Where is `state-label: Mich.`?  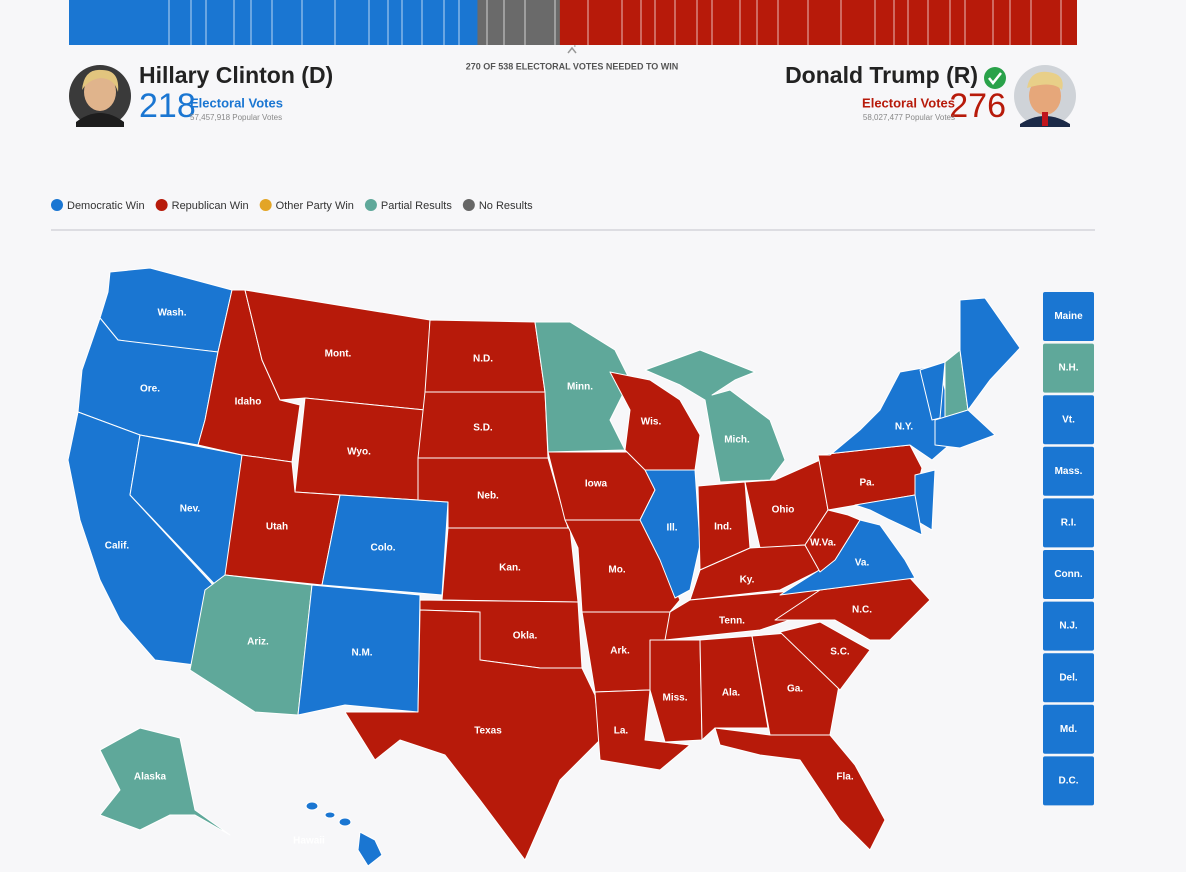 state-label: Mich. is located at coordinates (737, 440).